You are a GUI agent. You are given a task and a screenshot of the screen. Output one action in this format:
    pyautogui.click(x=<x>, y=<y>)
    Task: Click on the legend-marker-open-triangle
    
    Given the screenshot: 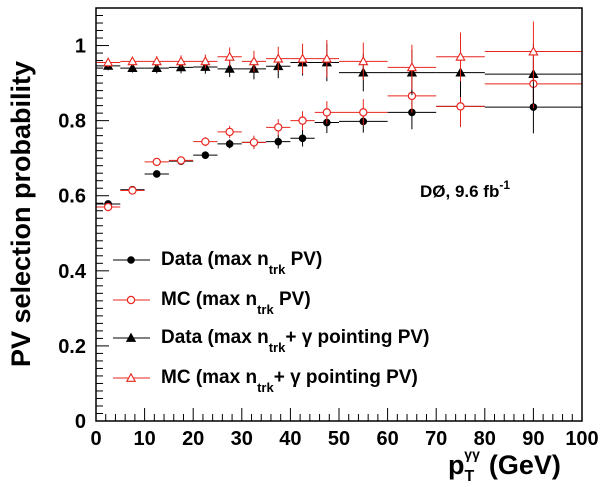 What is the action you would take?
    pyautogui.click(x=131, y=377)
    